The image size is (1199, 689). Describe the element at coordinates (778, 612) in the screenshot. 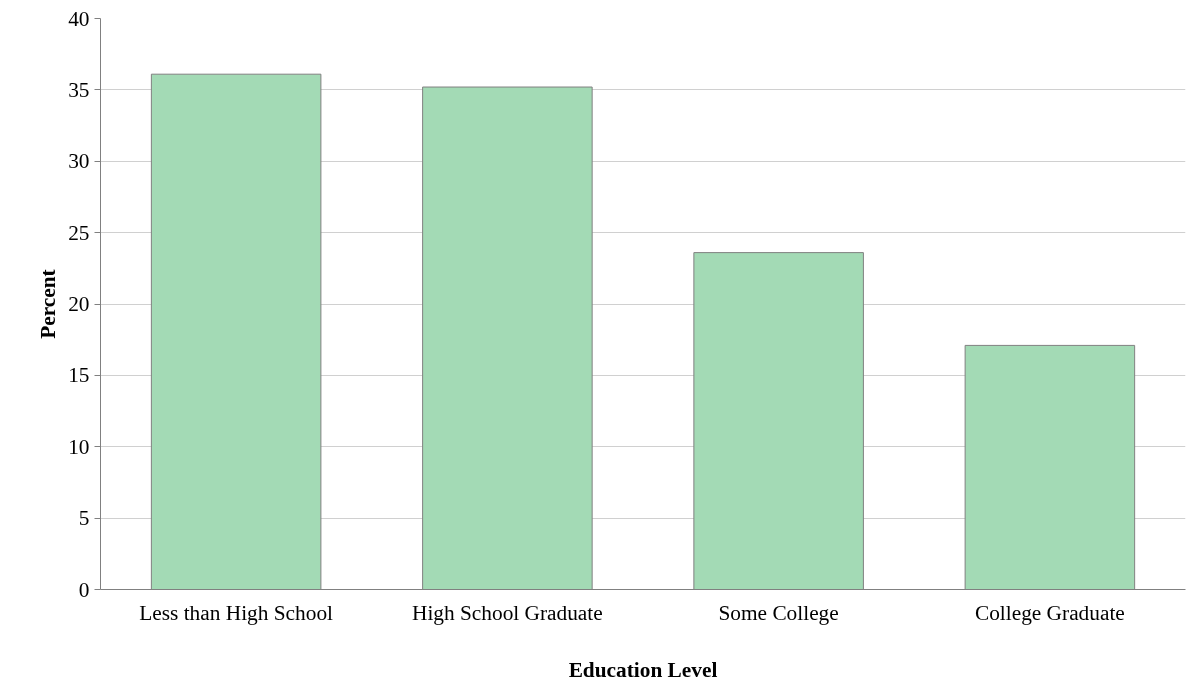

I see `x-tick-label: Some College` at that location.